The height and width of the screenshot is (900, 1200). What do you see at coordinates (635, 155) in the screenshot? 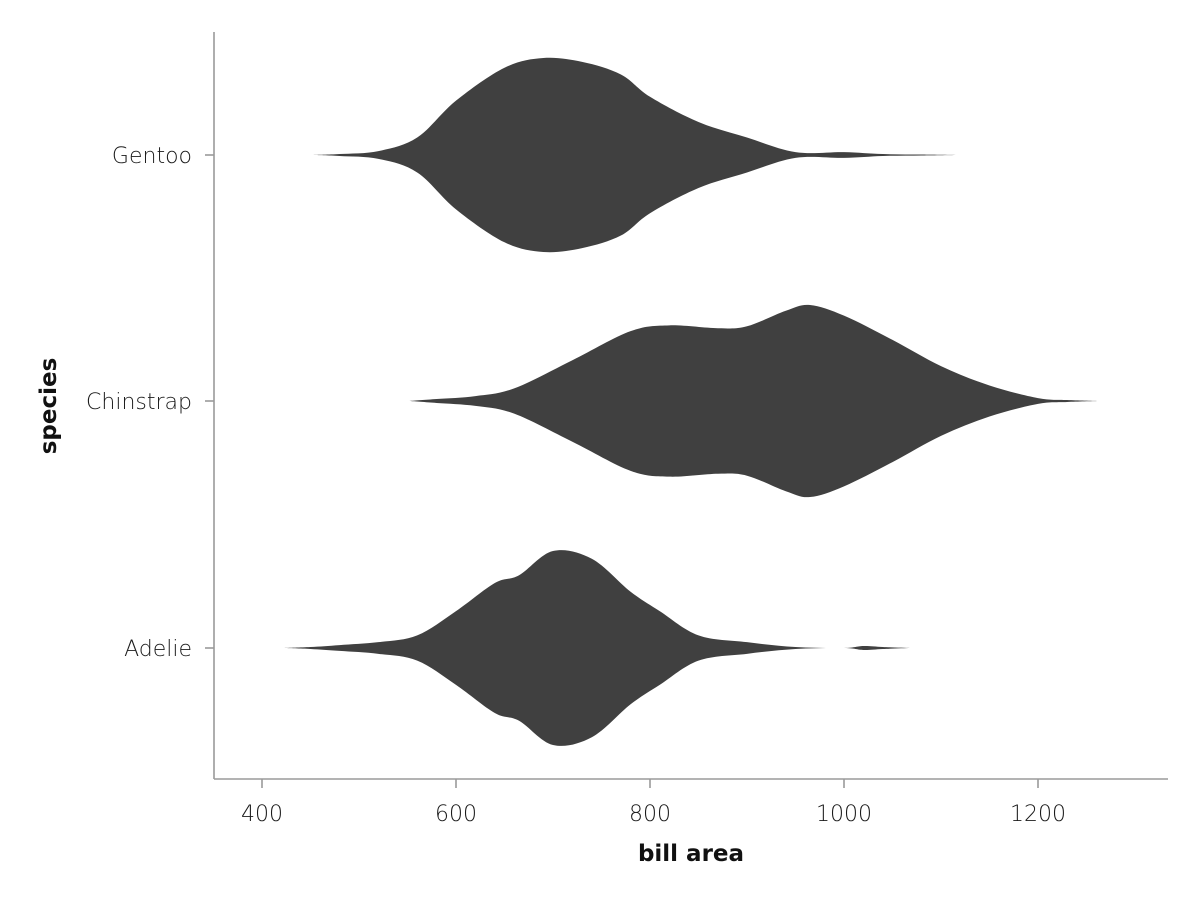
I see `violin-gentoo` at bounding box center [635, 155].